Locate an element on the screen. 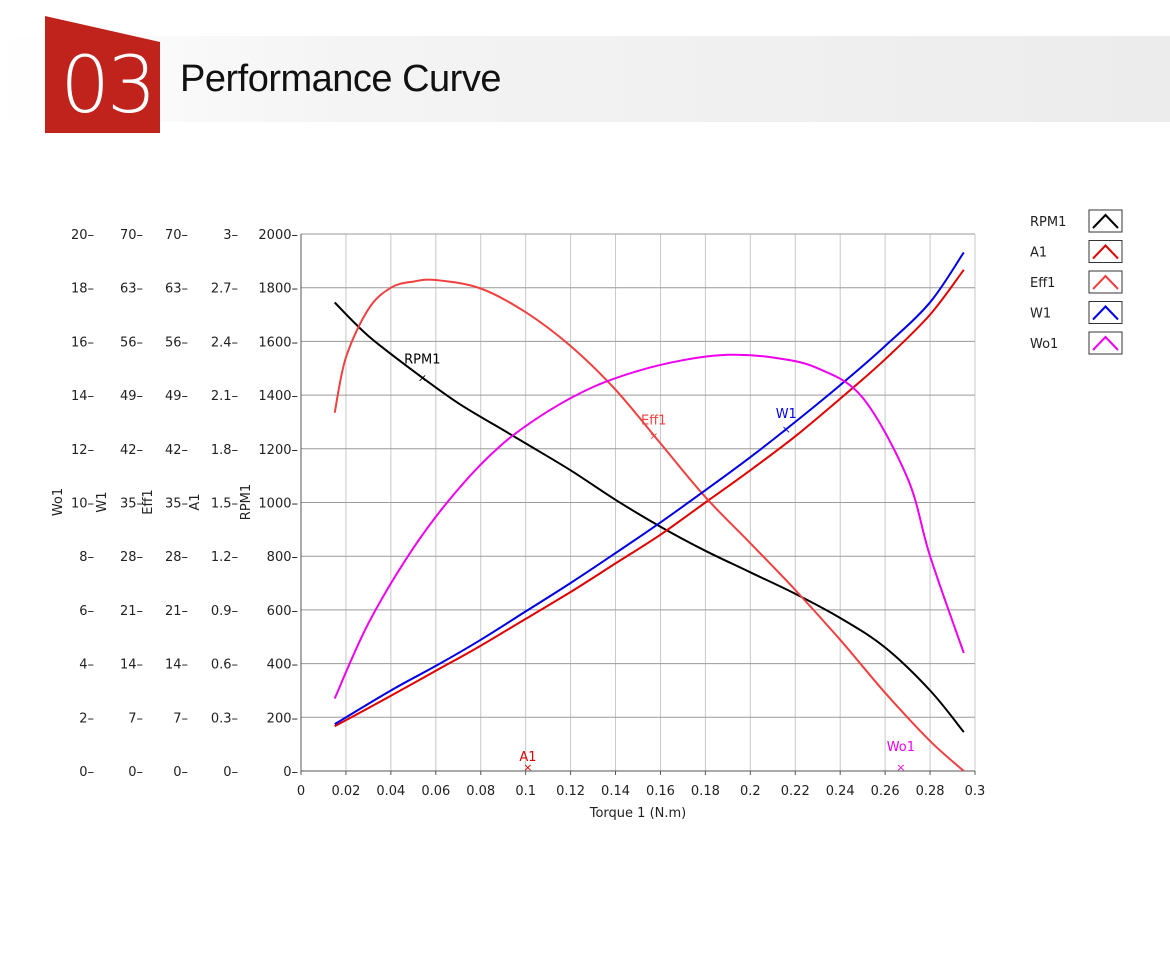 The height and width of the screenshot is (953, 1170). legend-label: W1 is located at coordinates (1040, 314).